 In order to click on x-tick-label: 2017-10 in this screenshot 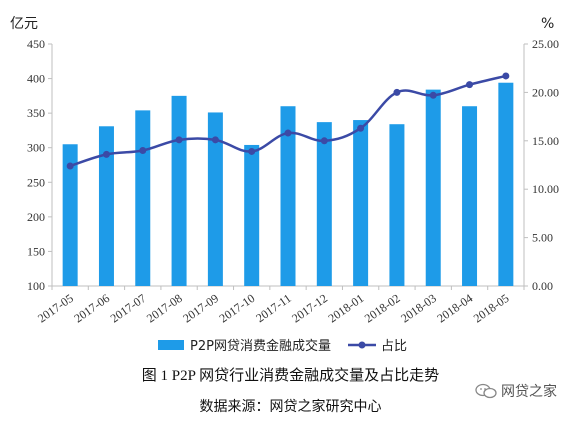, I will do `click(237, 308)`.